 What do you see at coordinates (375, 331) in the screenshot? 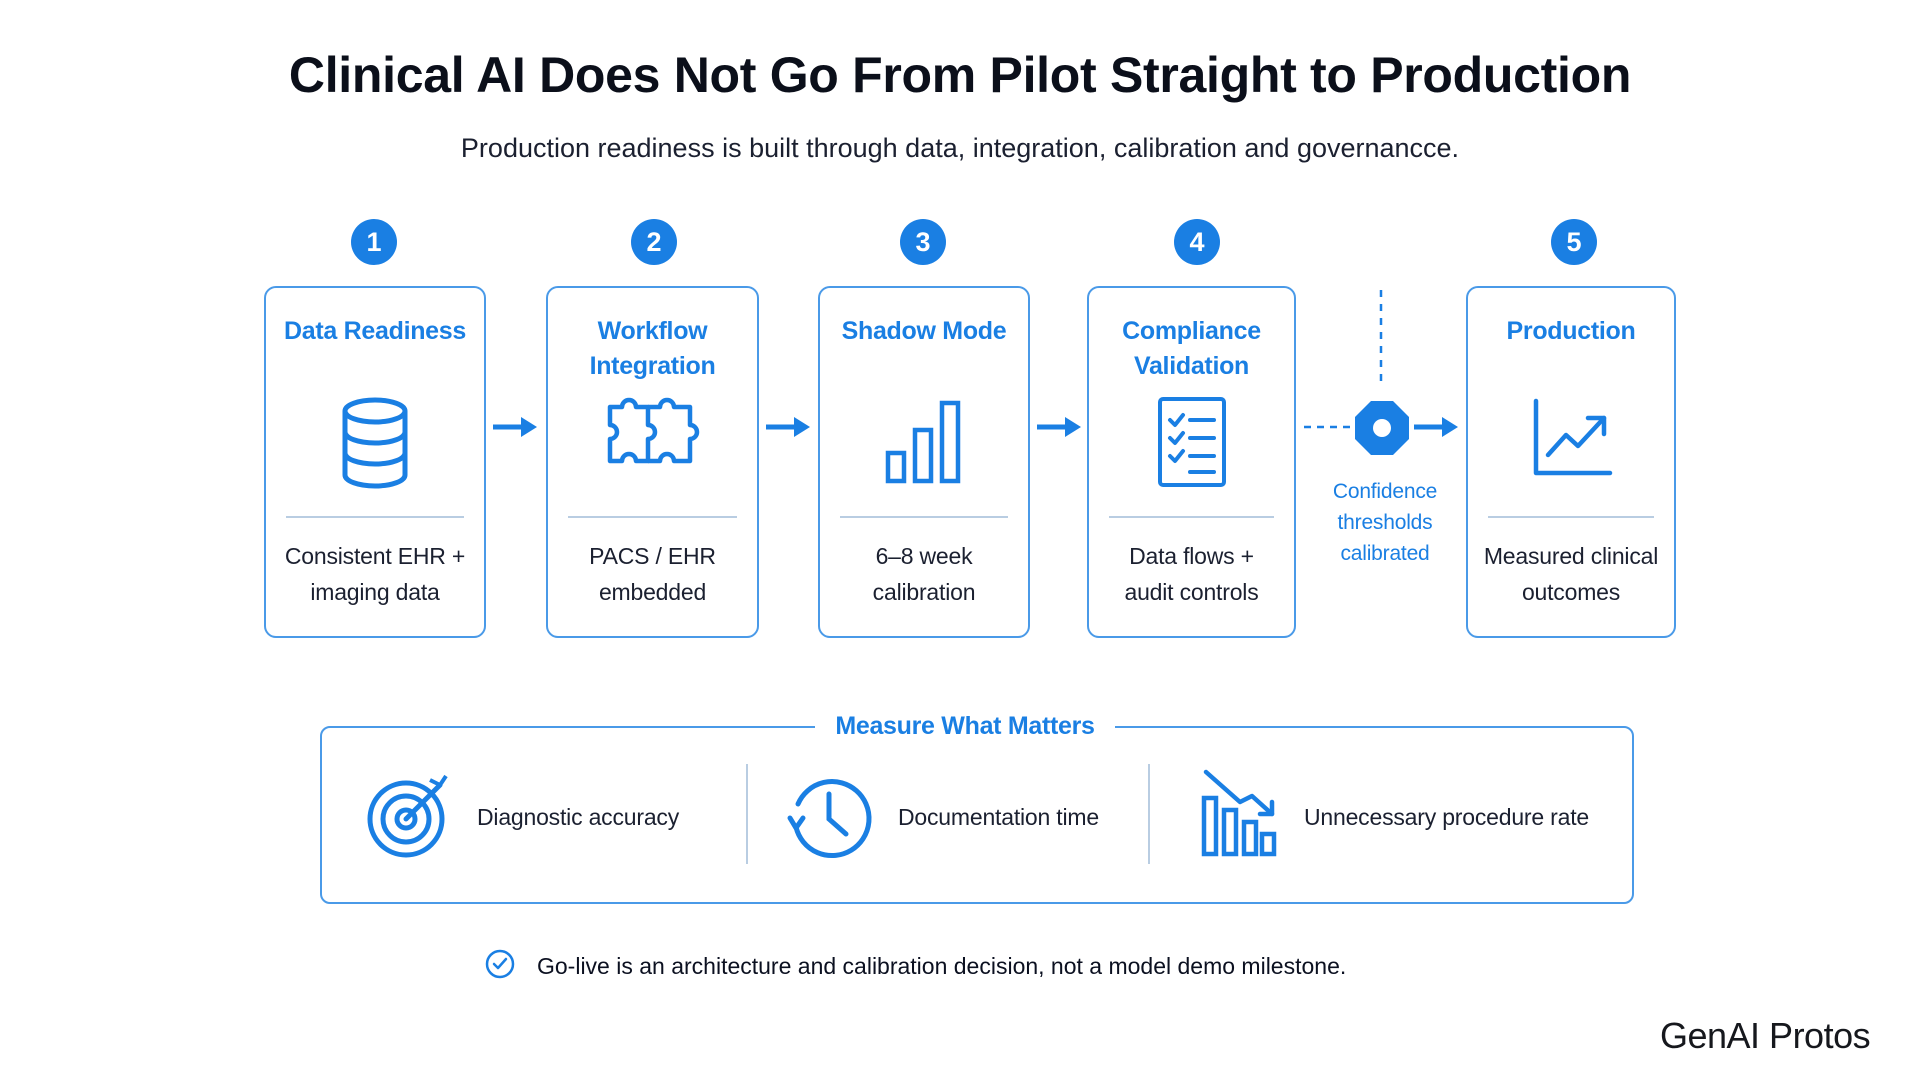
I see `step-title: Data Readiness` at bounding box center [375, 331].